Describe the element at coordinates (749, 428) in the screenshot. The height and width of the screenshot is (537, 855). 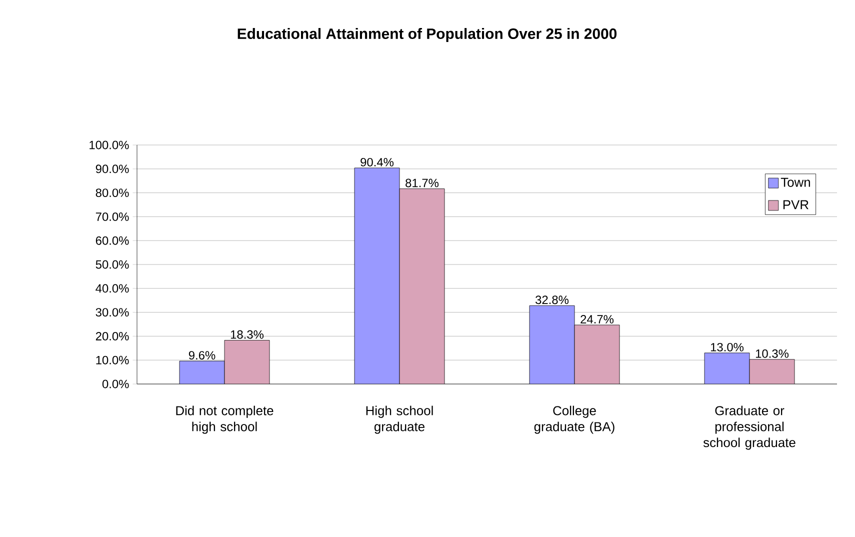
I see `x-tick-label: Graduate or professional school graduate` at that location.